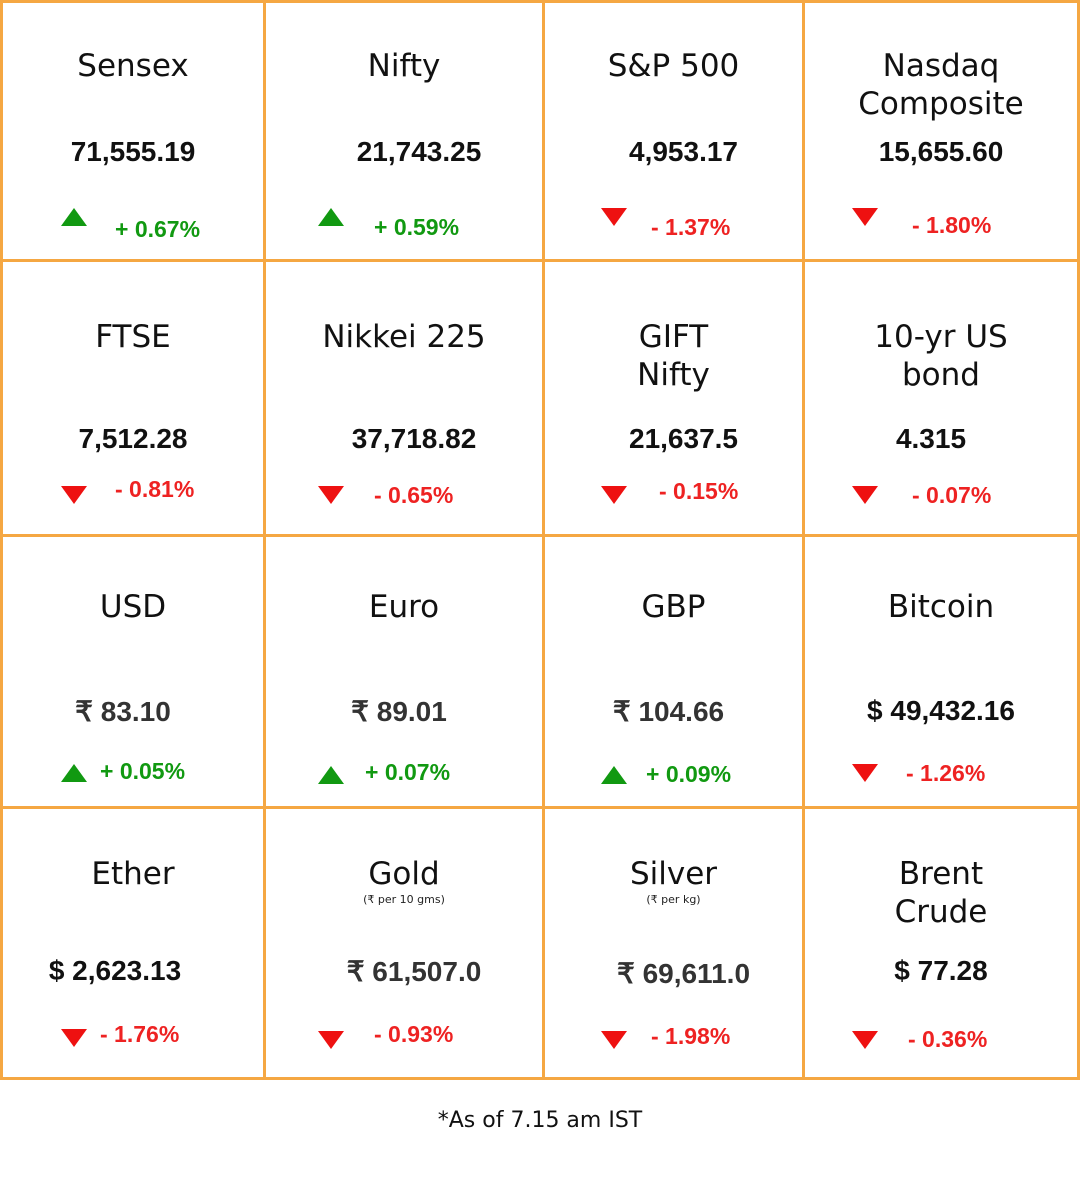 The image size is (1080, 1180). Describe the element at coordinates (414, 1034) in the screenshot. I see `change-percent: - 0.93%` at that location.